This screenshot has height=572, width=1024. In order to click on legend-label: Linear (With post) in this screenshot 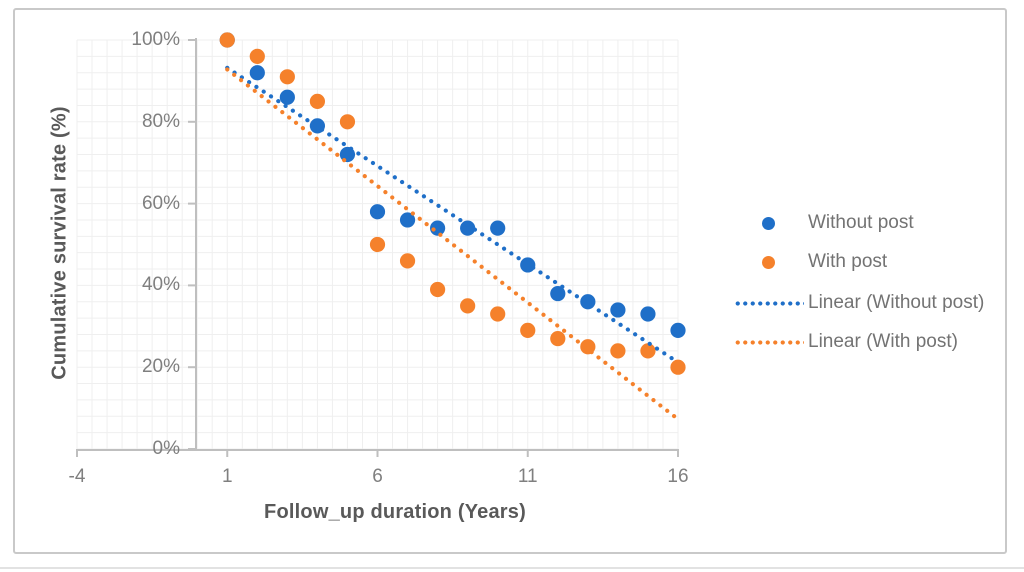, I will do `click(883, 341)`.